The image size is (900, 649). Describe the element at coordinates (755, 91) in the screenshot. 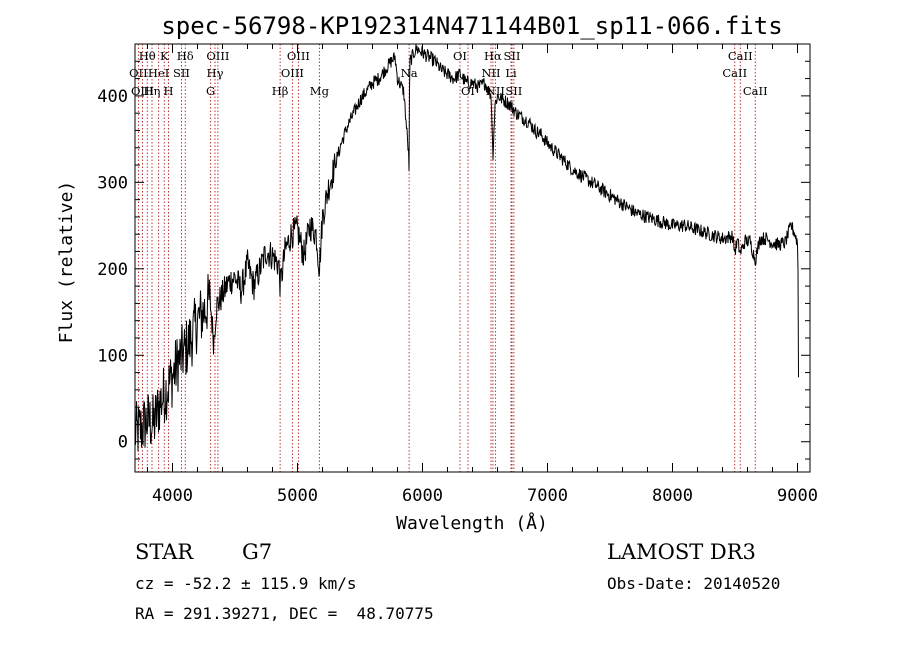

I see `line-label-27: CaII` at that location.